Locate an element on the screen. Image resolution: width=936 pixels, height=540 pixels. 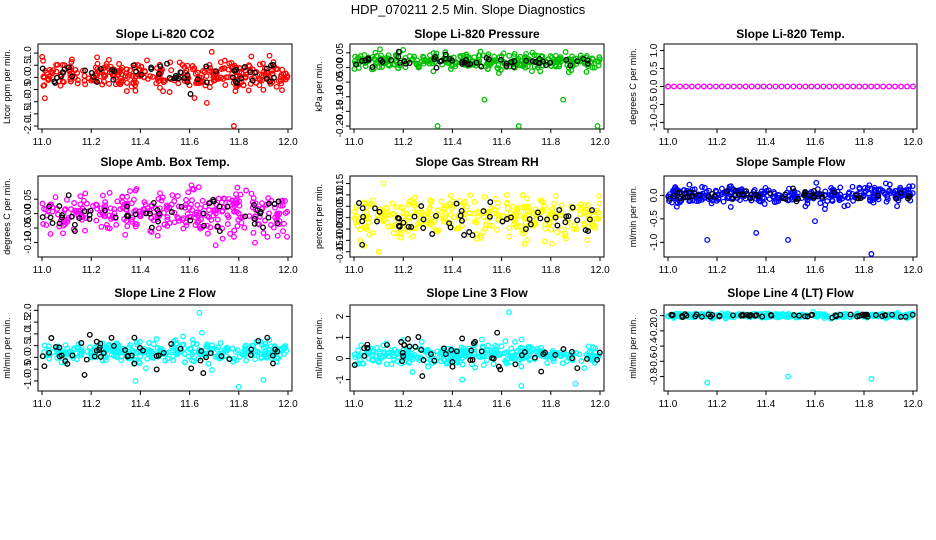
y-tick-label: 0.05 is located at coordinates (340, 206).